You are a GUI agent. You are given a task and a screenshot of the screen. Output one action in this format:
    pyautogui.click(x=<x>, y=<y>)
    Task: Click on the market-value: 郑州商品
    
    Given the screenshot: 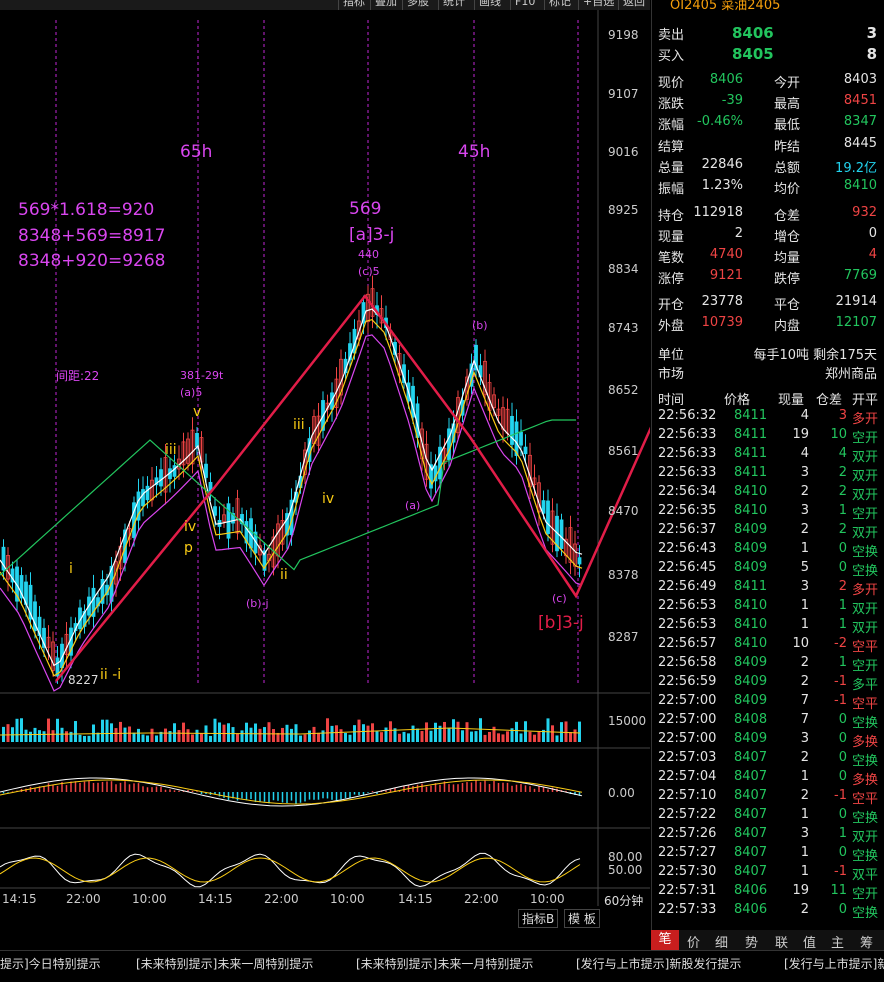 What is the action you would take?
    pyautogui.click(x=850, y=374)
    